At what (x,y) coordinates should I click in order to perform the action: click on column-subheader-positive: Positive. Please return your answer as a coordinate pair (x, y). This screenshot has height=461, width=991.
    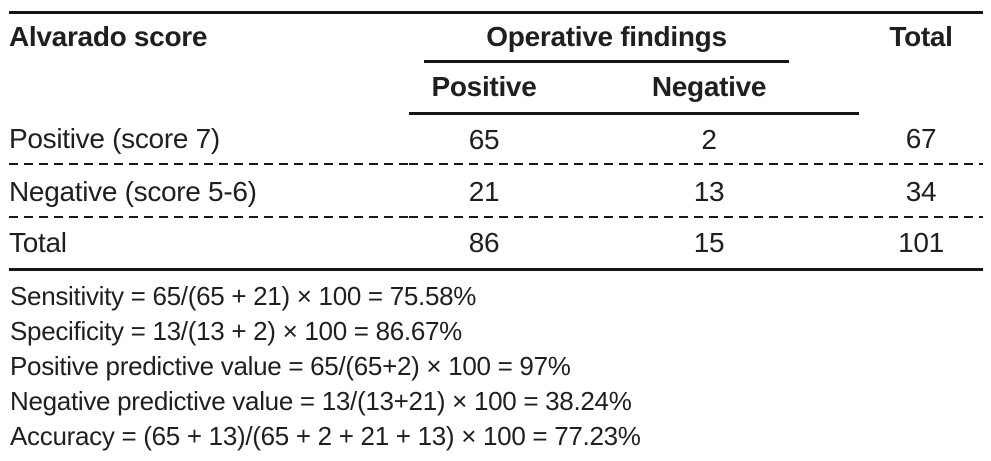
    Looking at the image, I should click on (484, 89).